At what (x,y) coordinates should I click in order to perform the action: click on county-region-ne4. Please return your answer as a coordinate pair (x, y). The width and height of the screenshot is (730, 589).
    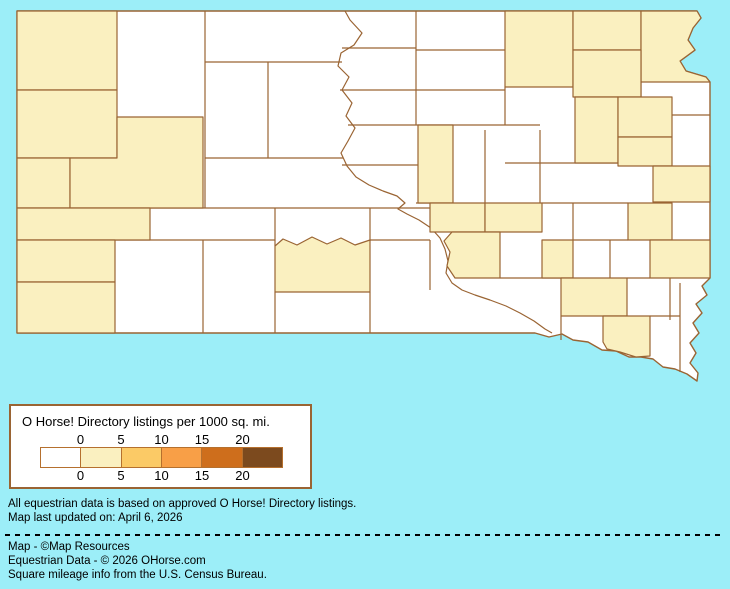
    Looking at the image, I should click on (607, 73).